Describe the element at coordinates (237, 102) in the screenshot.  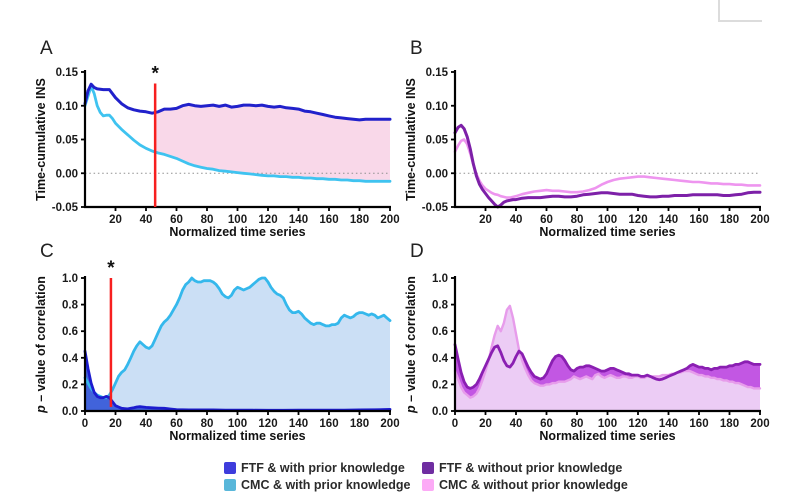
I see `series-line-FTF` at that location.